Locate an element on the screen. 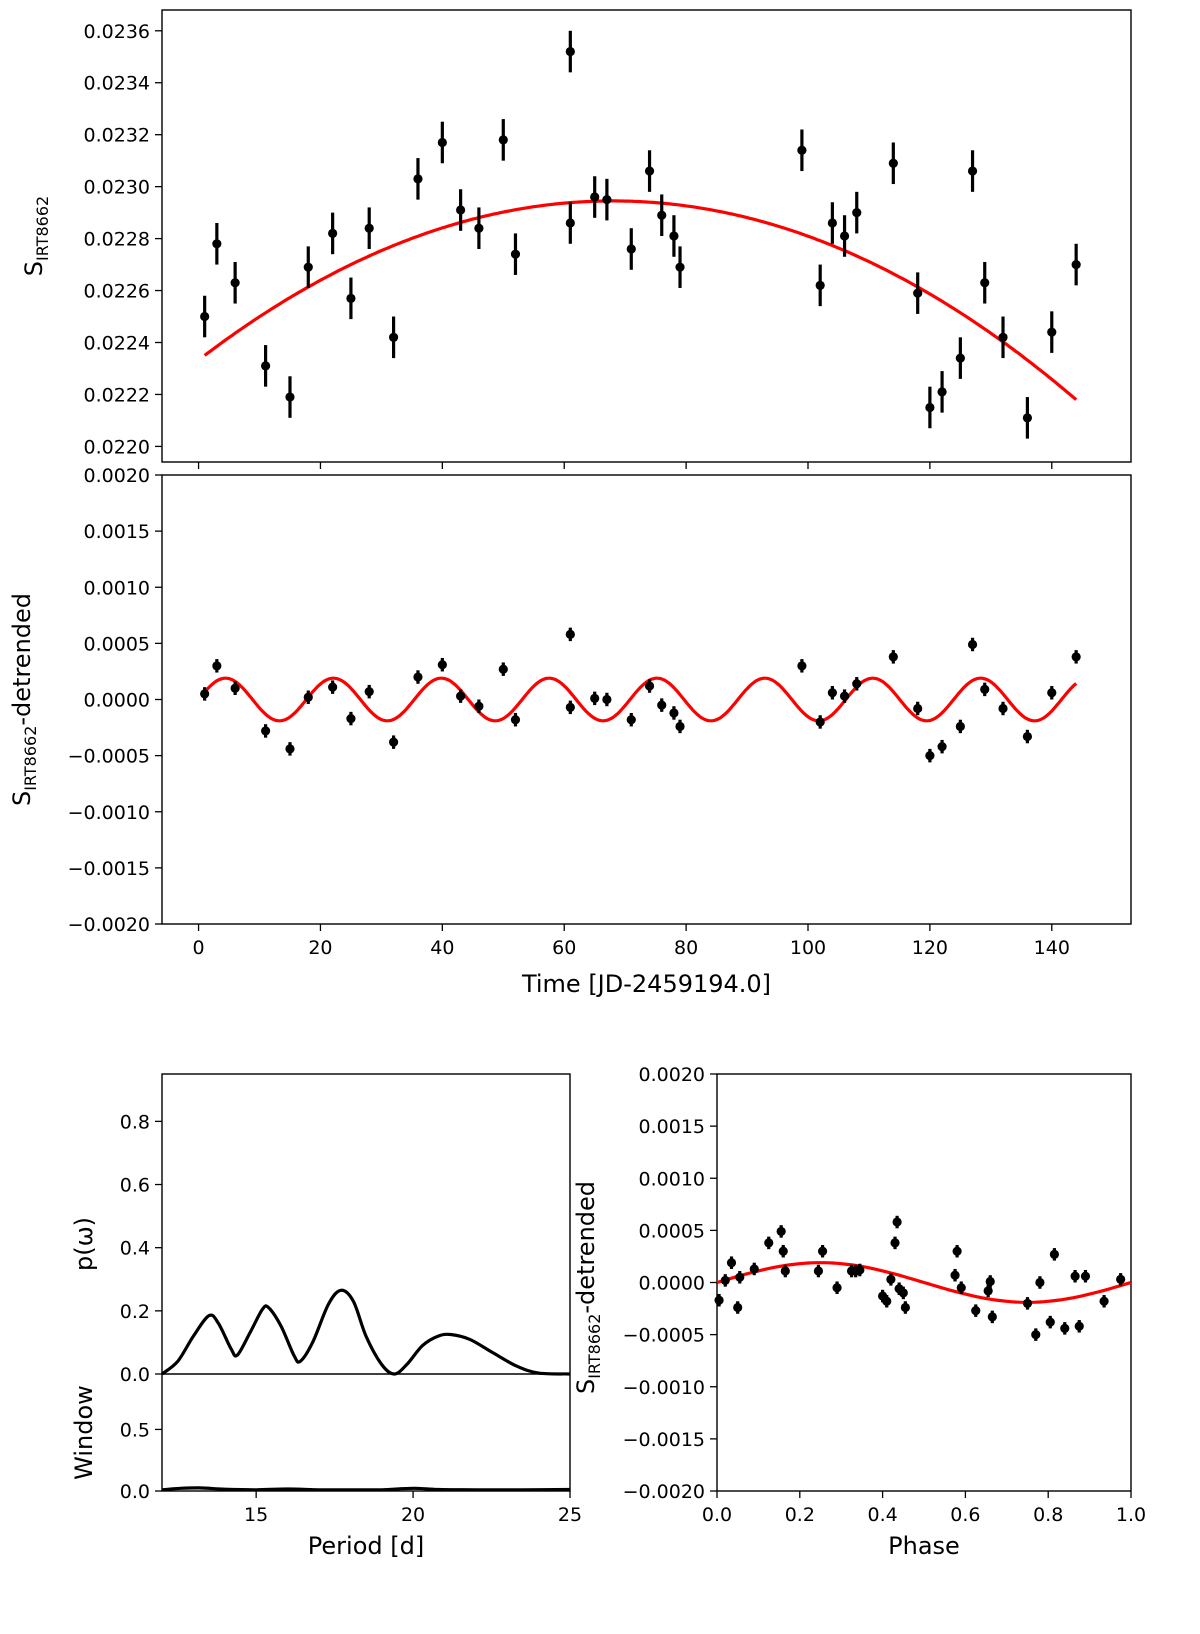  phase-xtick-label: 0.0 is located at coordinates (717, 1515).